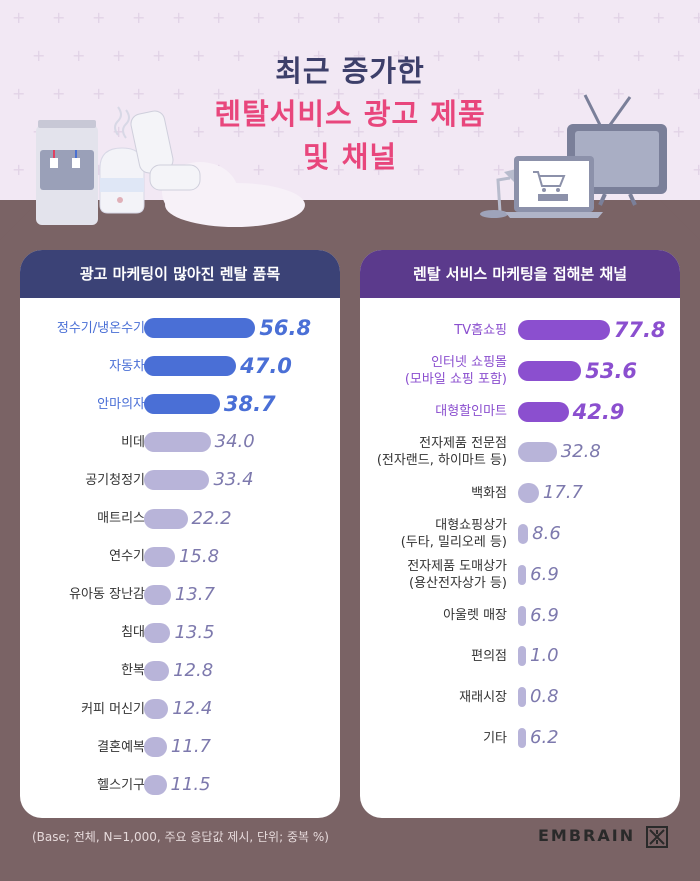 The image size is (700, 881). I want to click on value-label: 42.9, so click(598, 411).